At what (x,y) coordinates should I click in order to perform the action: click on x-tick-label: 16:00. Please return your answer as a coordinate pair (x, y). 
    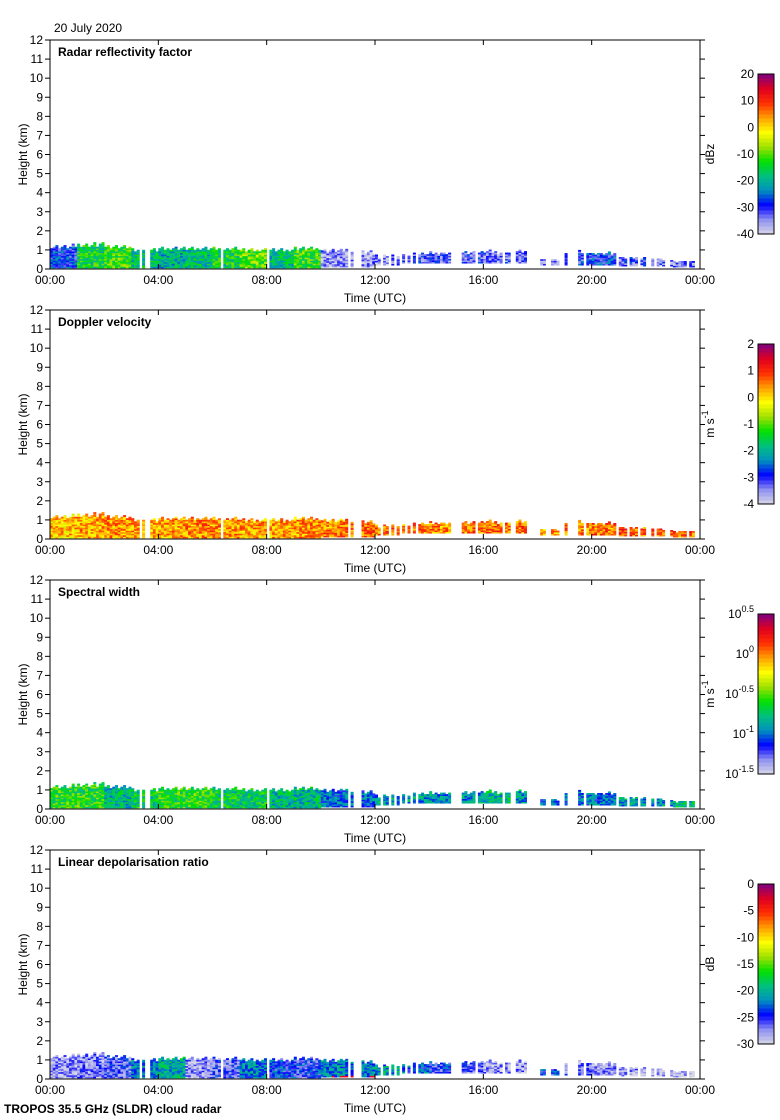
    Looking at the image, I should click on (483, 550).